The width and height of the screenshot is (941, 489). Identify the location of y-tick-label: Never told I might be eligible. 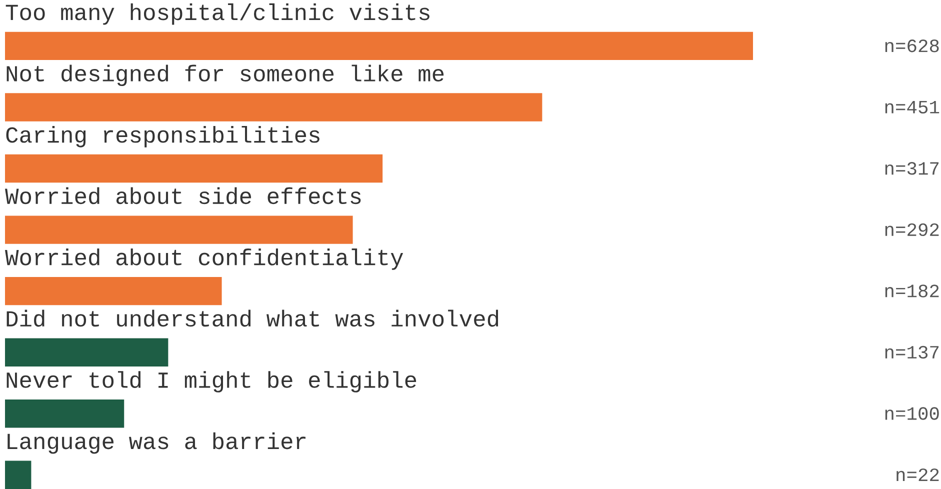
(211, 381).